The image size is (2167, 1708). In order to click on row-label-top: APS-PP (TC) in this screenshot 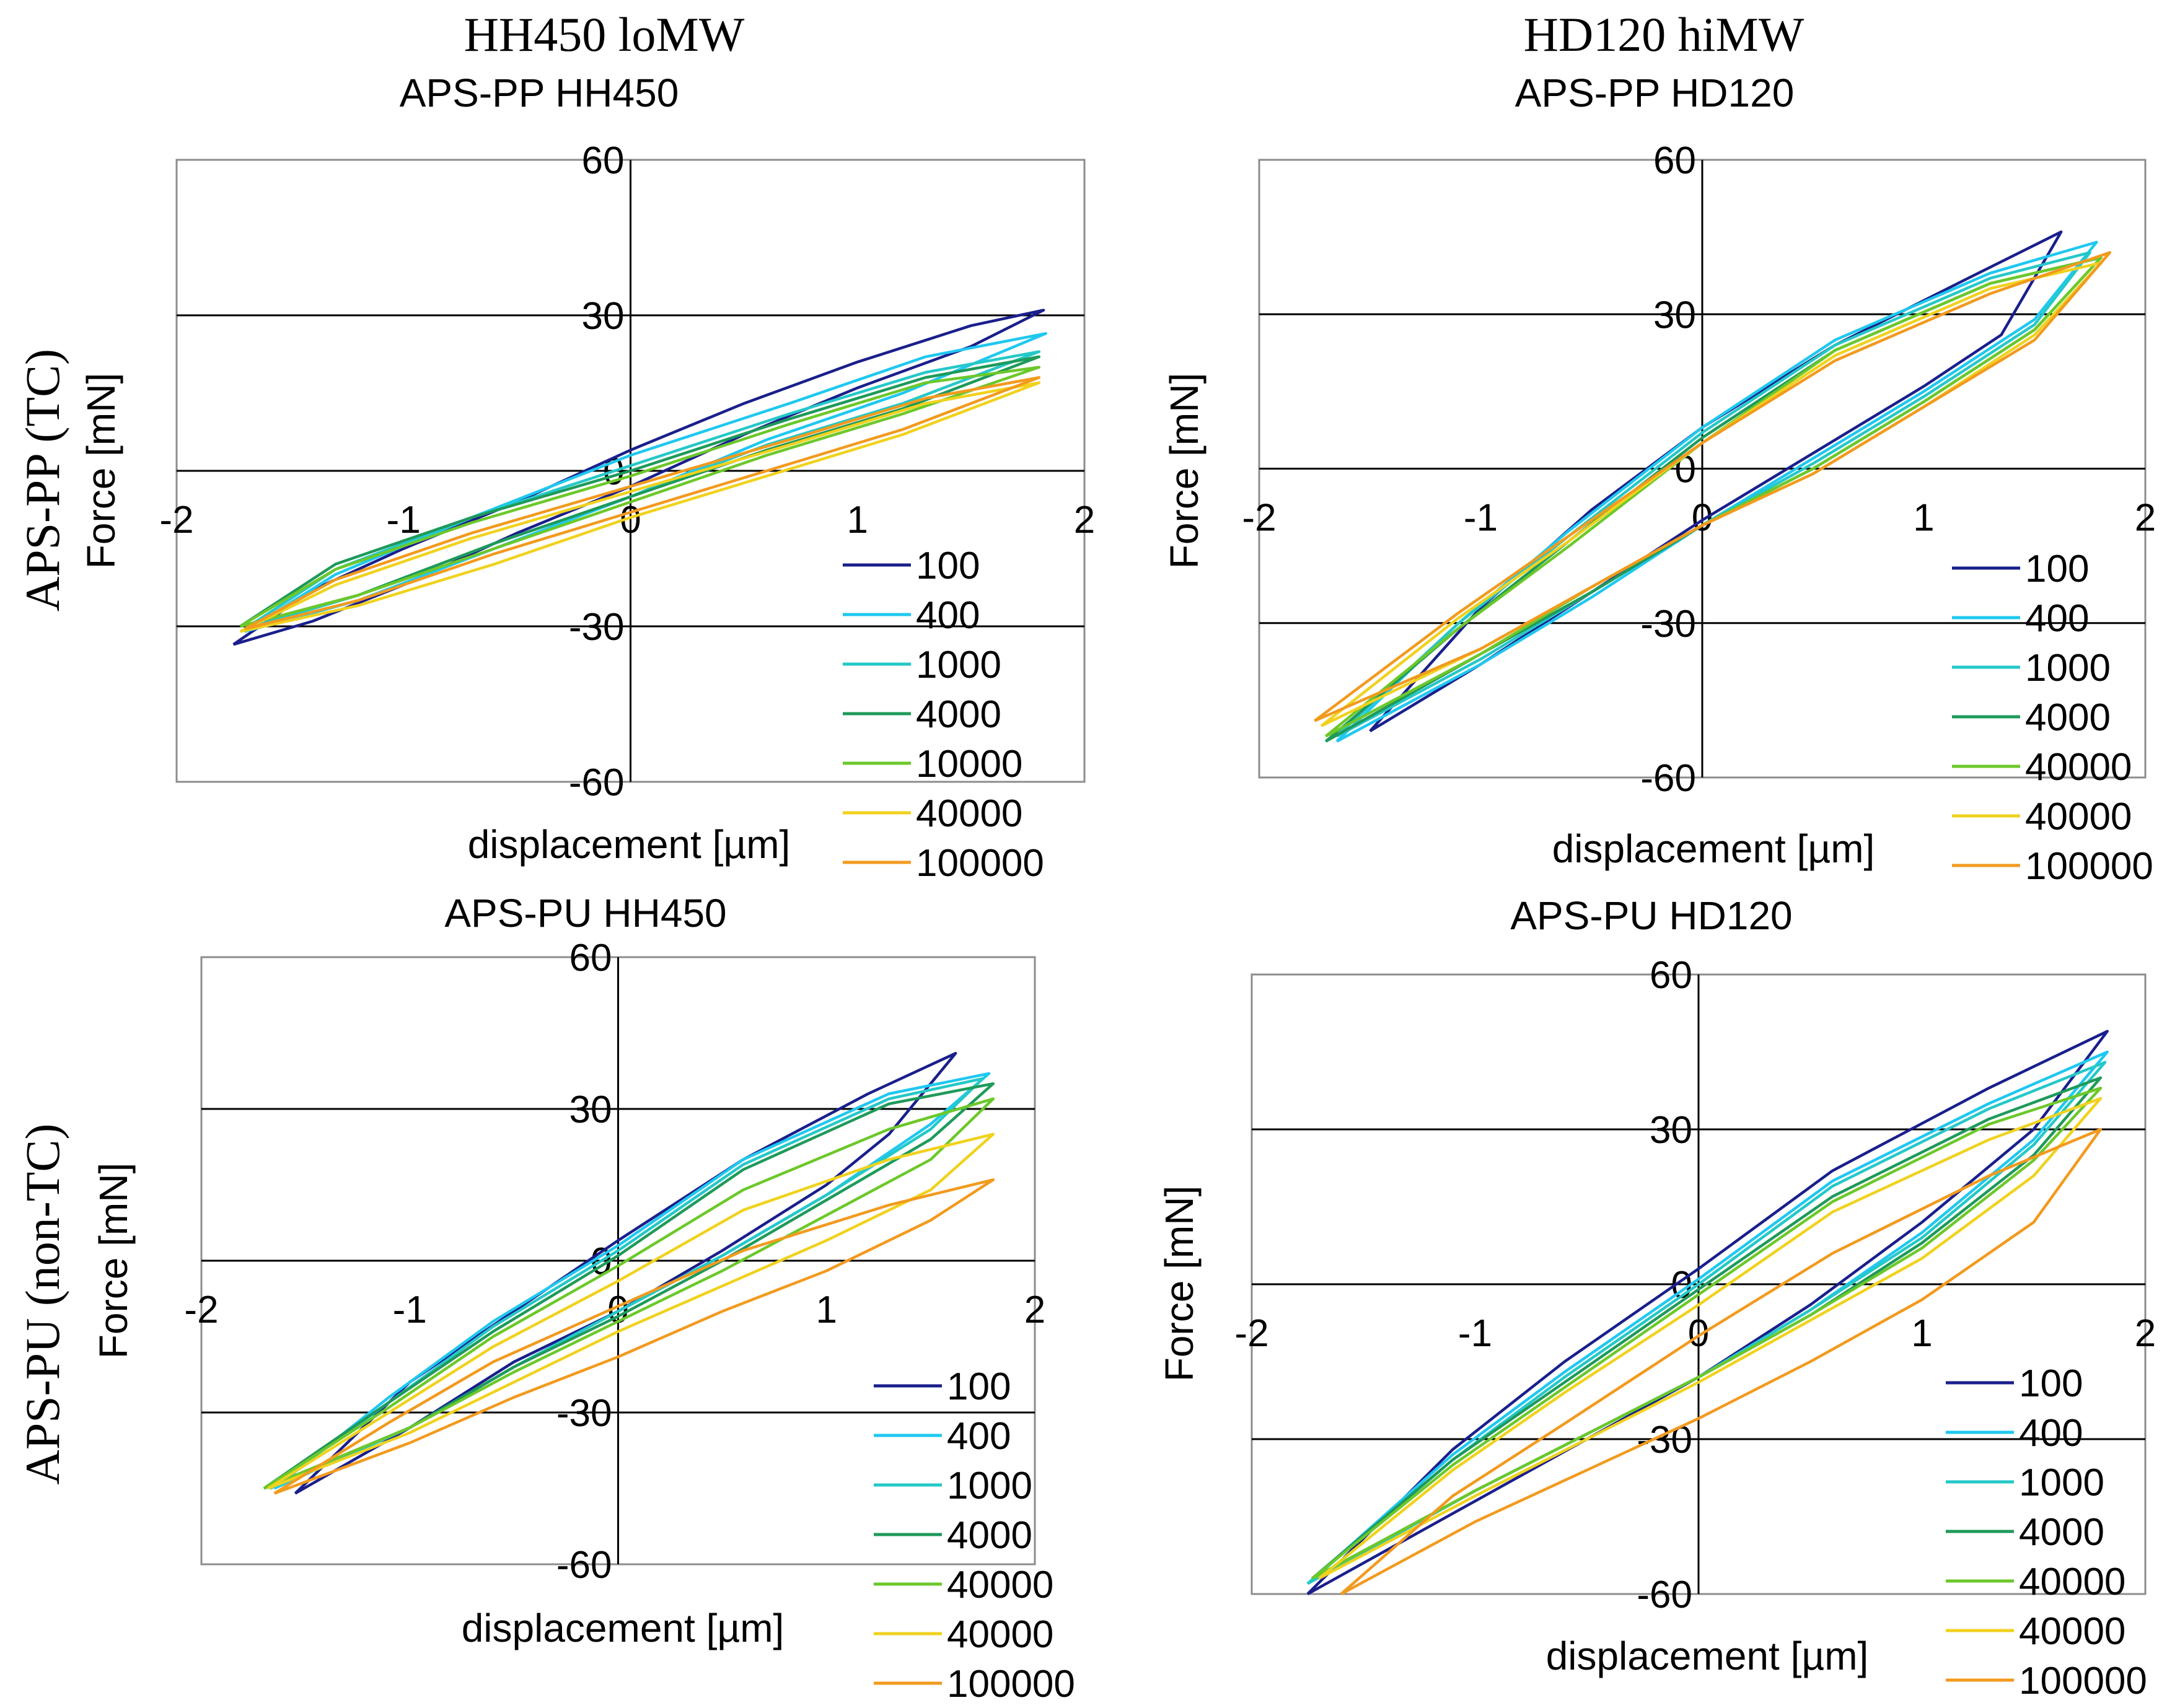, I will do `click(42, 480)`.